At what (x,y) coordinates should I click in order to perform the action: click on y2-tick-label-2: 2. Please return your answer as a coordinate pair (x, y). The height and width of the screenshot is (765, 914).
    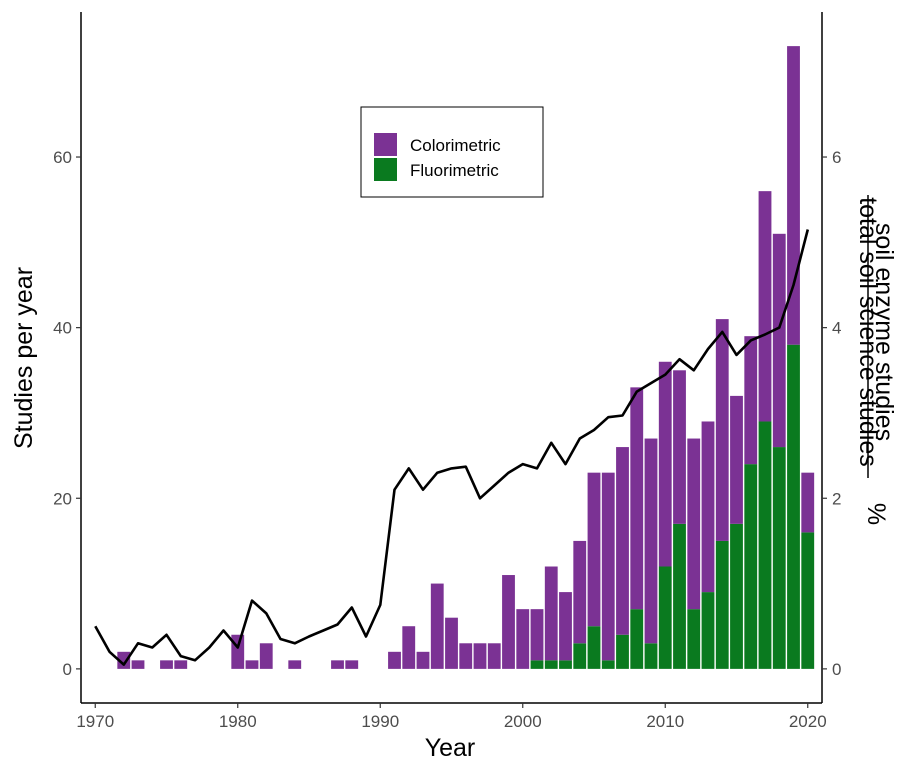
    Looking at the image, I should click on (836, 498).